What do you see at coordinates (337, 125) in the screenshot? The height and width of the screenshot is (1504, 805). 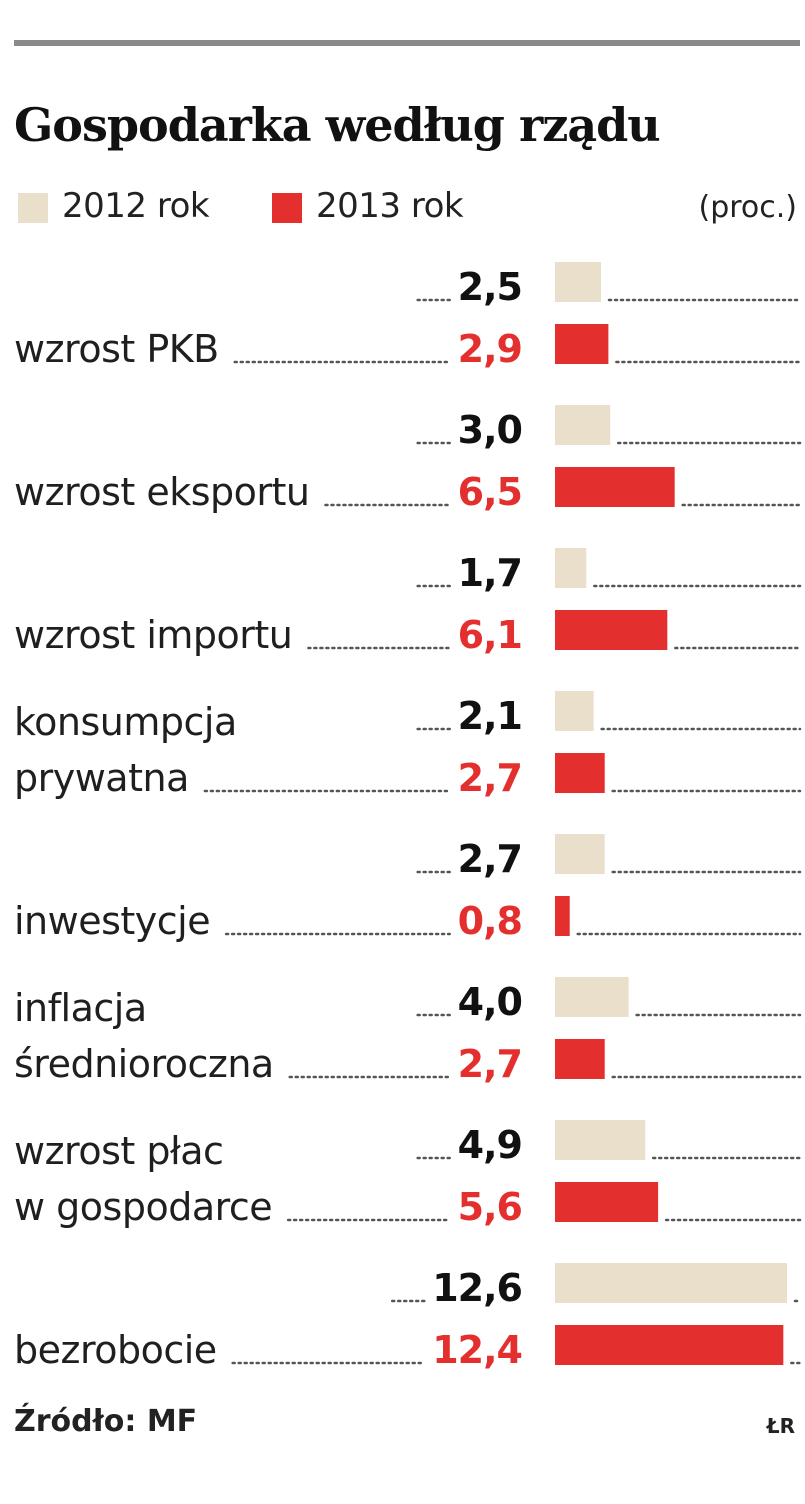 I see `chart-title: Gospodarka według rządu` at bounding box center [337, 125].